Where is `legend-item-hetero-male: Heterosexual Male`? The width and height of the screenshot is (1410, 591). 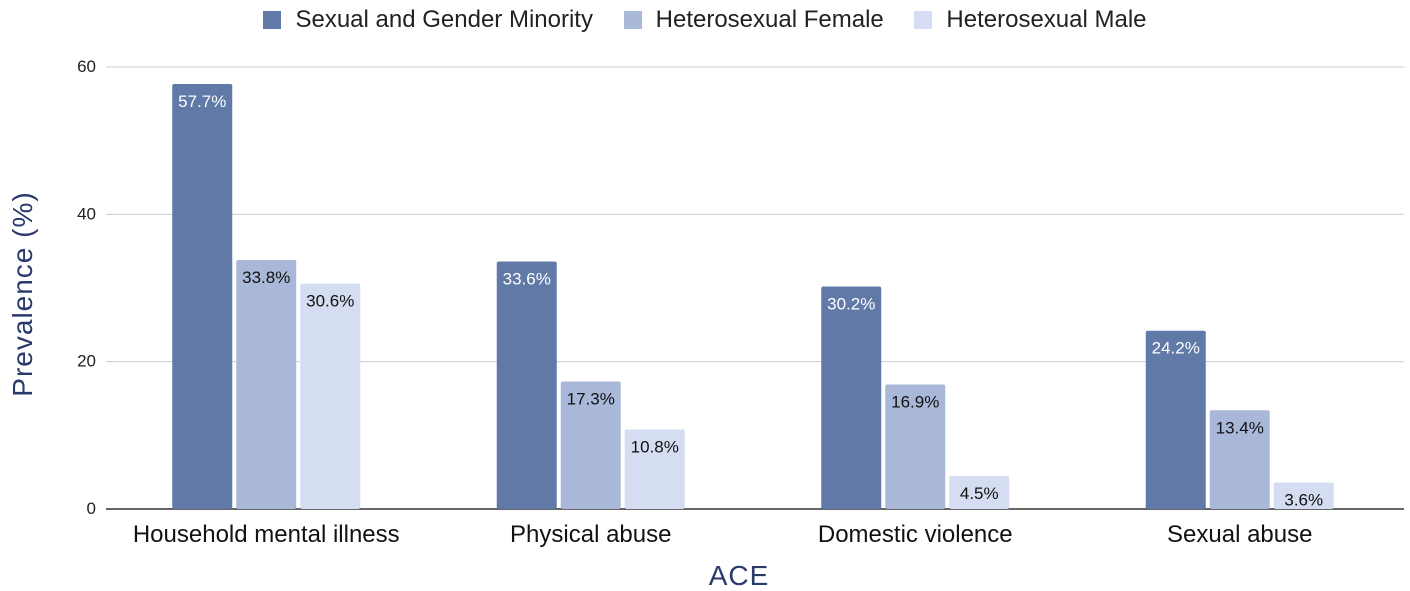 legend-item-hetero-male: Heterosexual Male is located at coordinates (1030, 20).